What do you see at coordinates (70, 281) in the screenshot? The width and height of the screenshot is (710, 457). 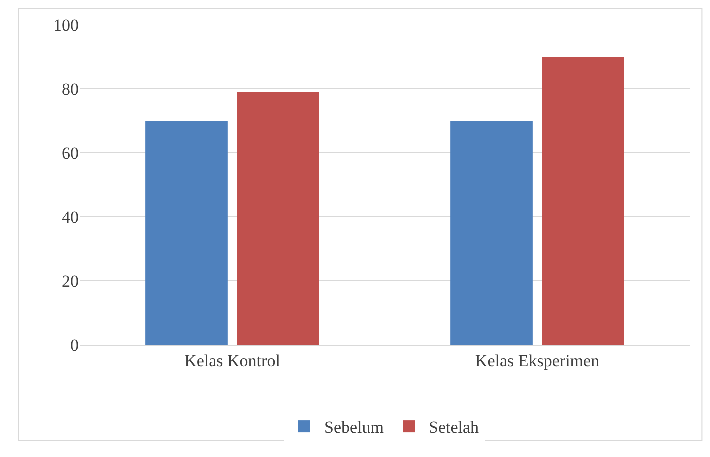 I see `y-tick-label: 20` at bounding box center [70, 281].